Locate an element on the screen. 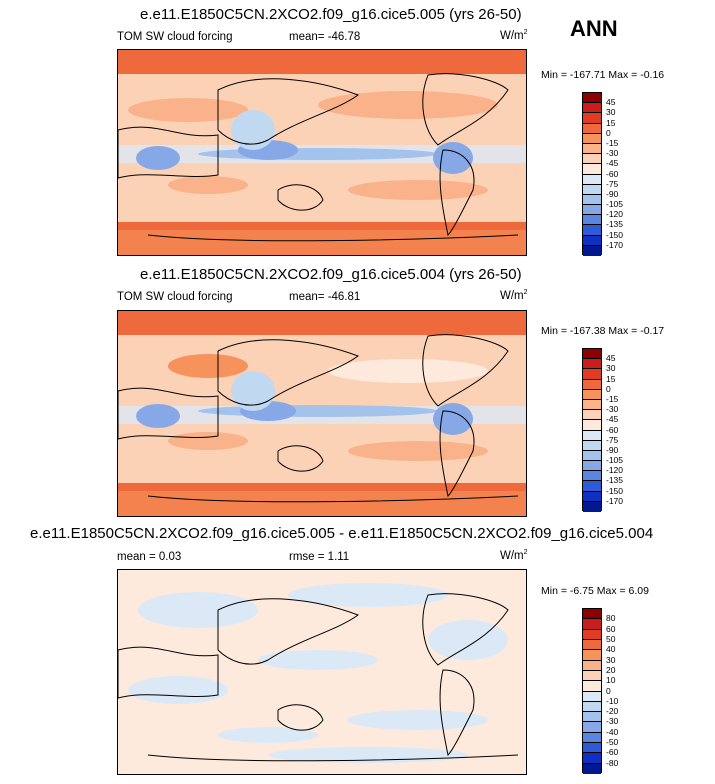  colorbar-tick-label: -10 is located at coordinates (612, 700).